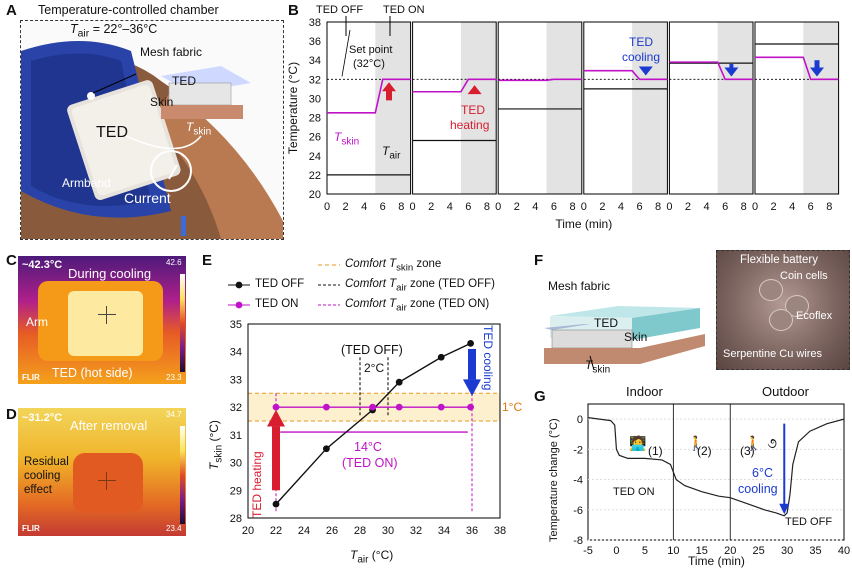 This screenshot has width=852, height=570. Describe the element at coordinates (704, 451) in the screenshot. I see `g-p2: (2)` at that location.